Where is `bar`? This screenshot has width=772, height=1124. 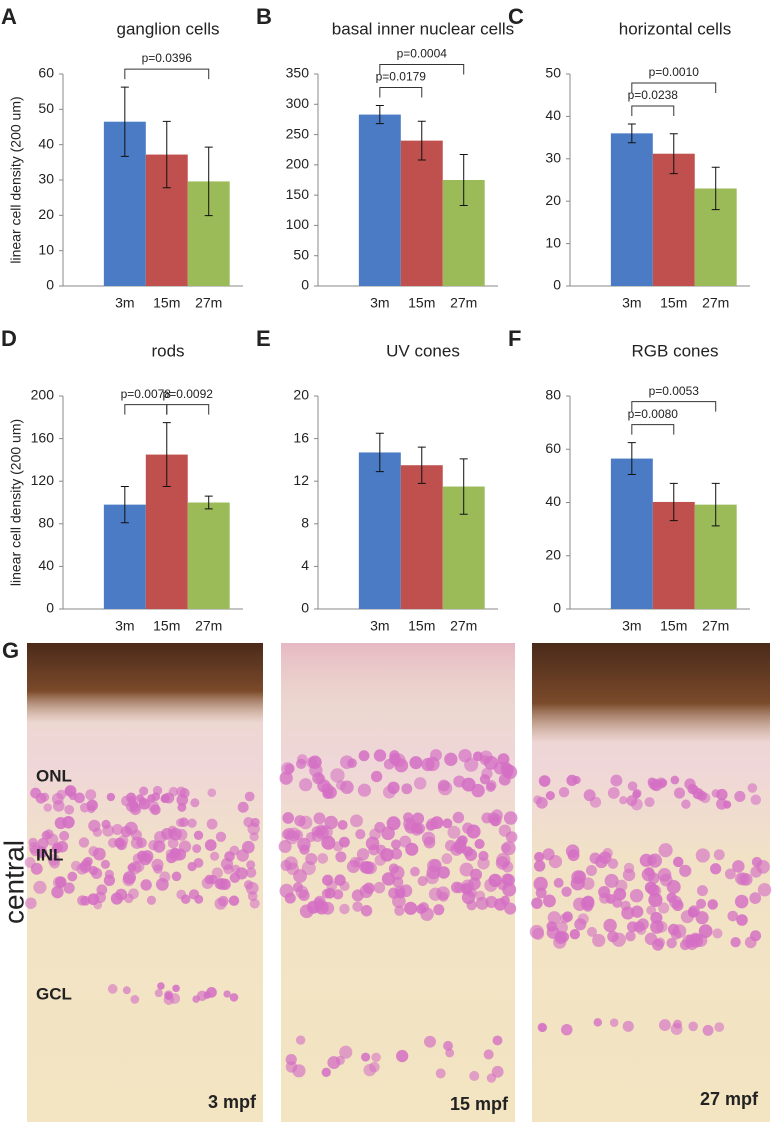
bar is located at coordinates (673, 219).